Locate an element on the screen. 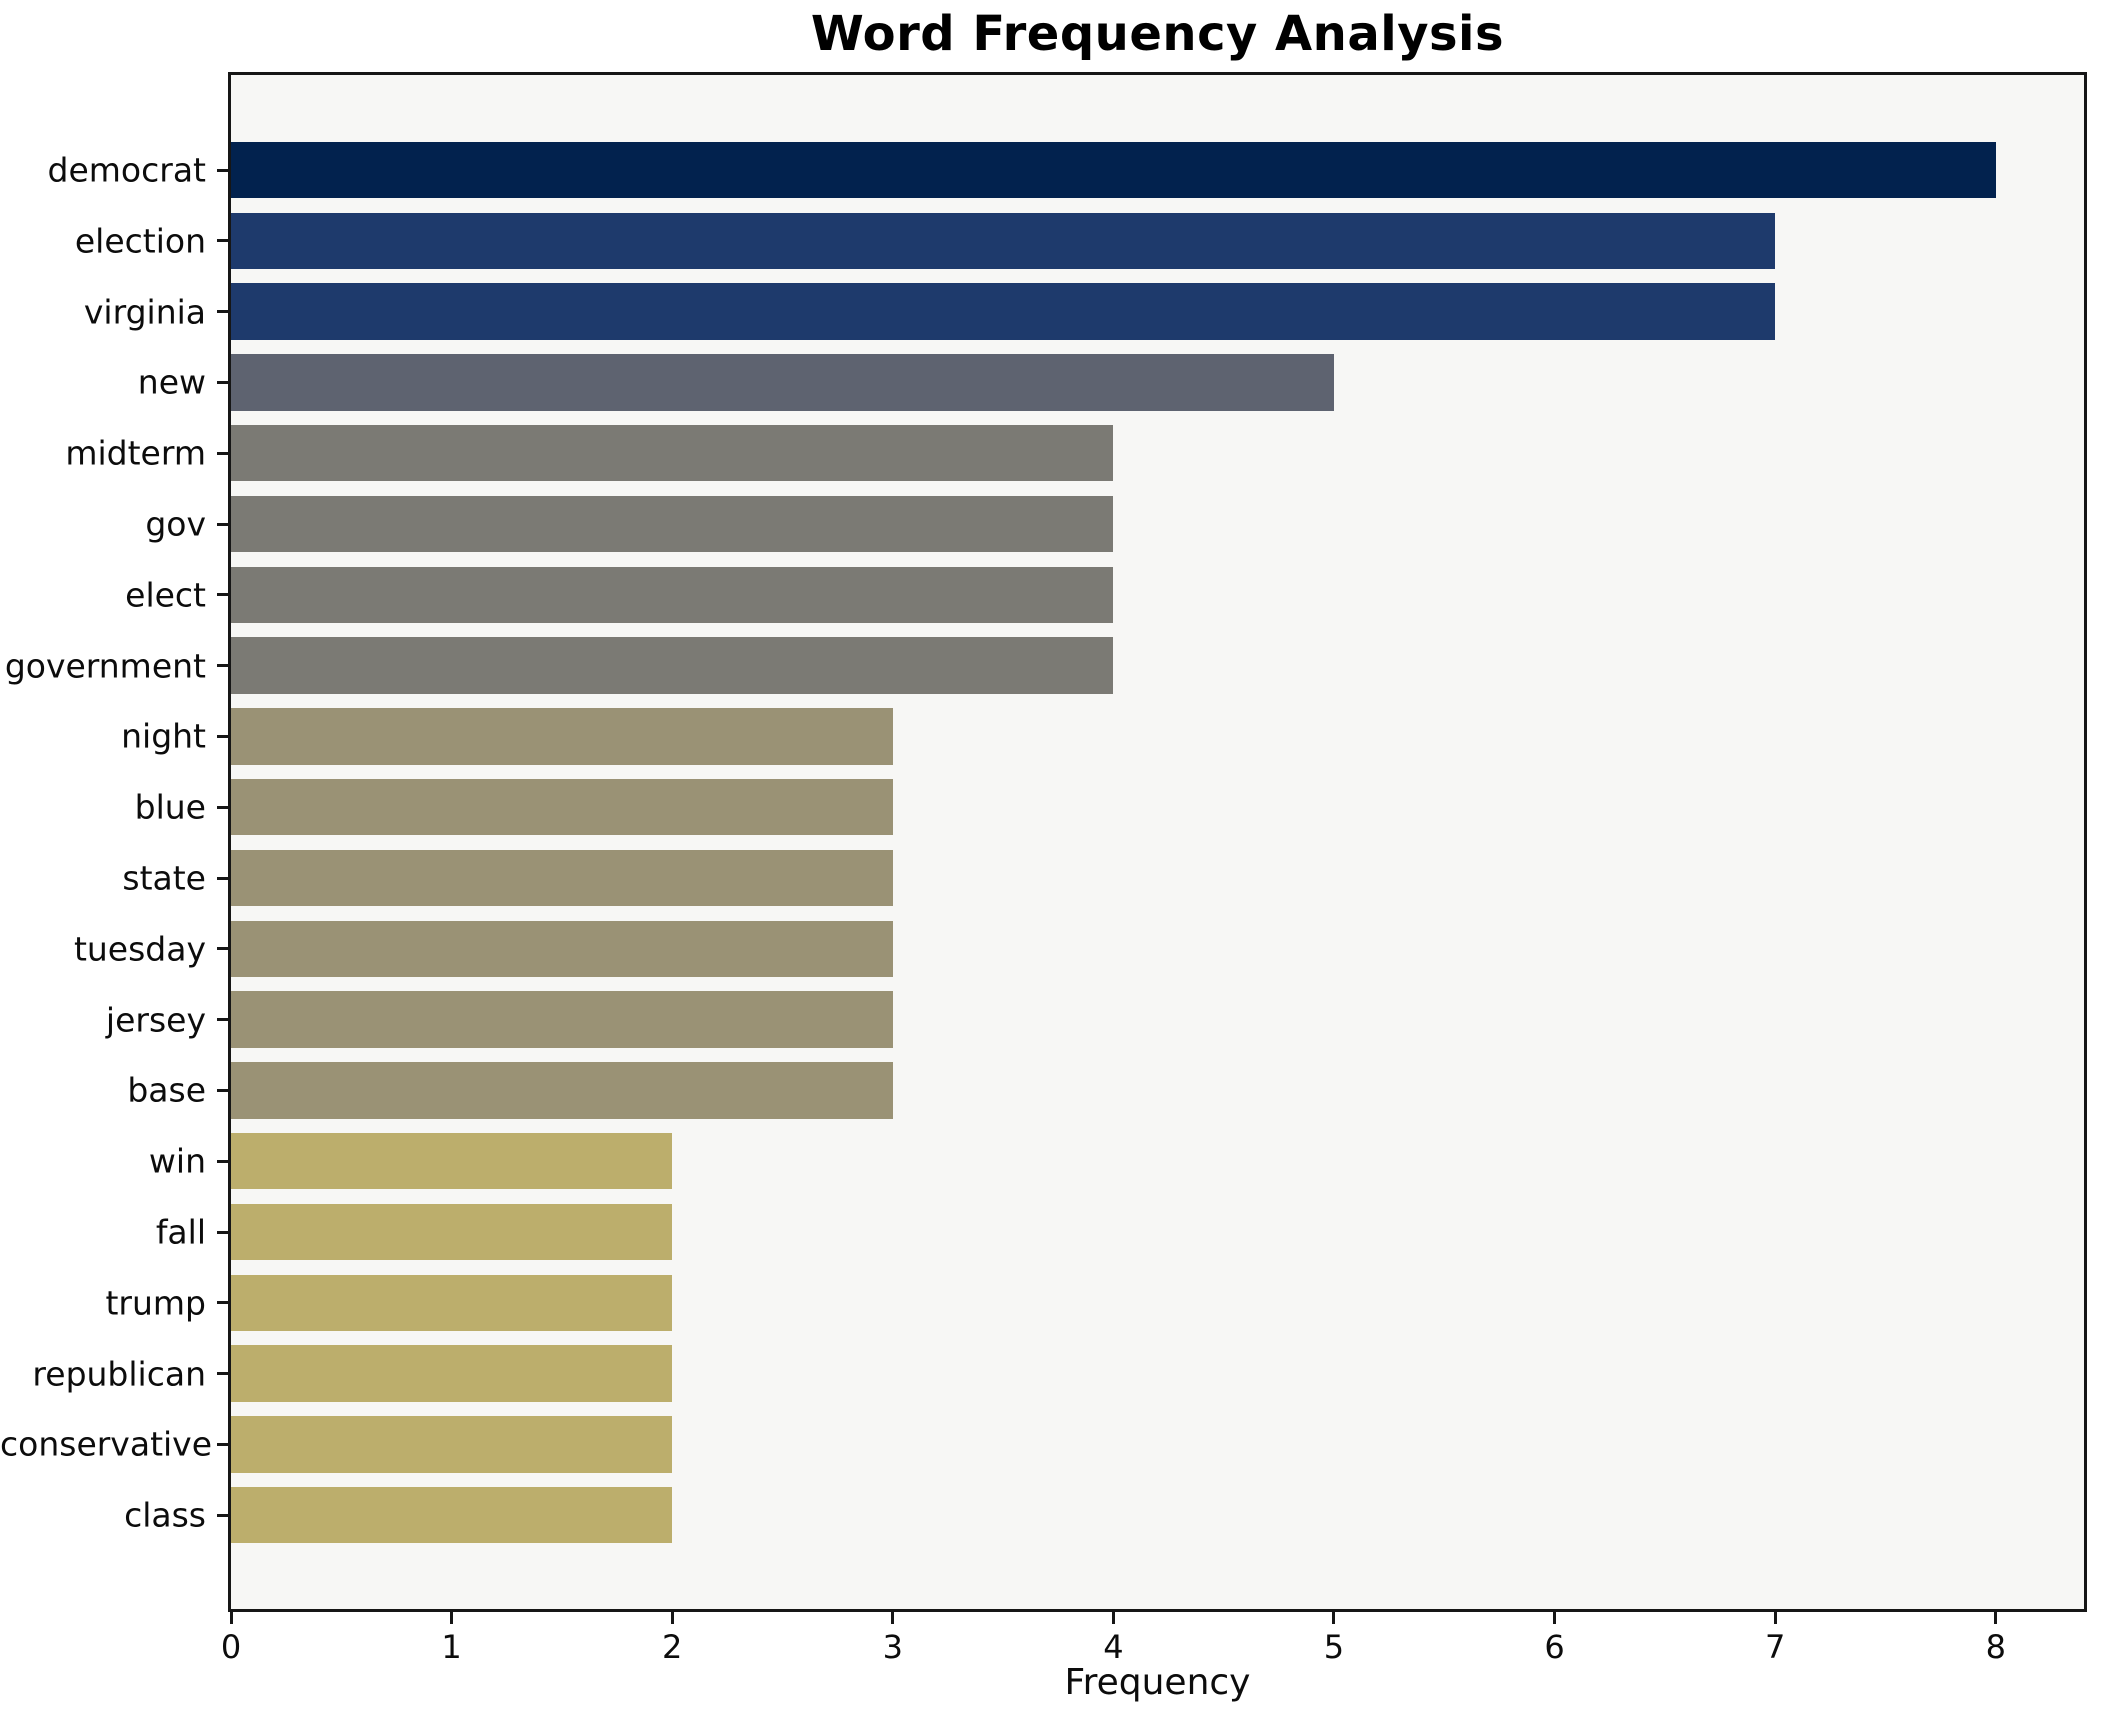  y-tick-label-election: election is located at coordinates (140, 241).